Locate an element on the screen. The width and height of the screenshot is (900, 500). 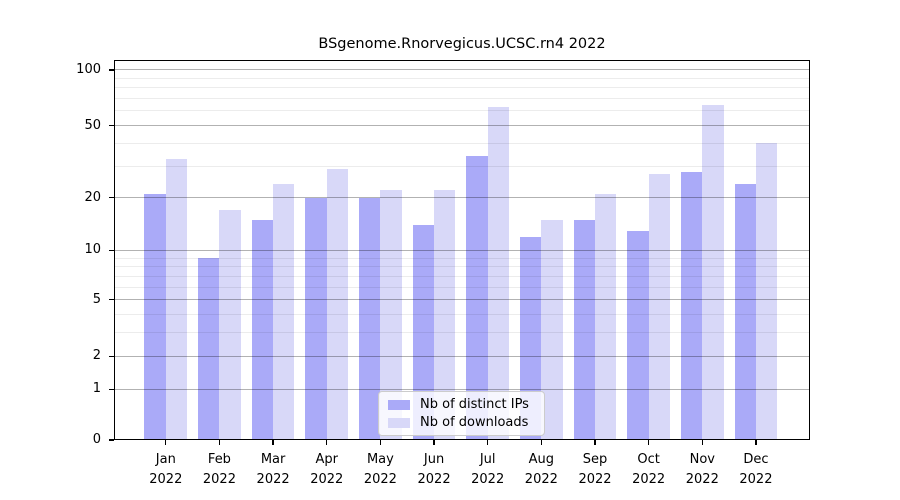
bar-distinct-ips-dec is located at coordinates (745, 311).